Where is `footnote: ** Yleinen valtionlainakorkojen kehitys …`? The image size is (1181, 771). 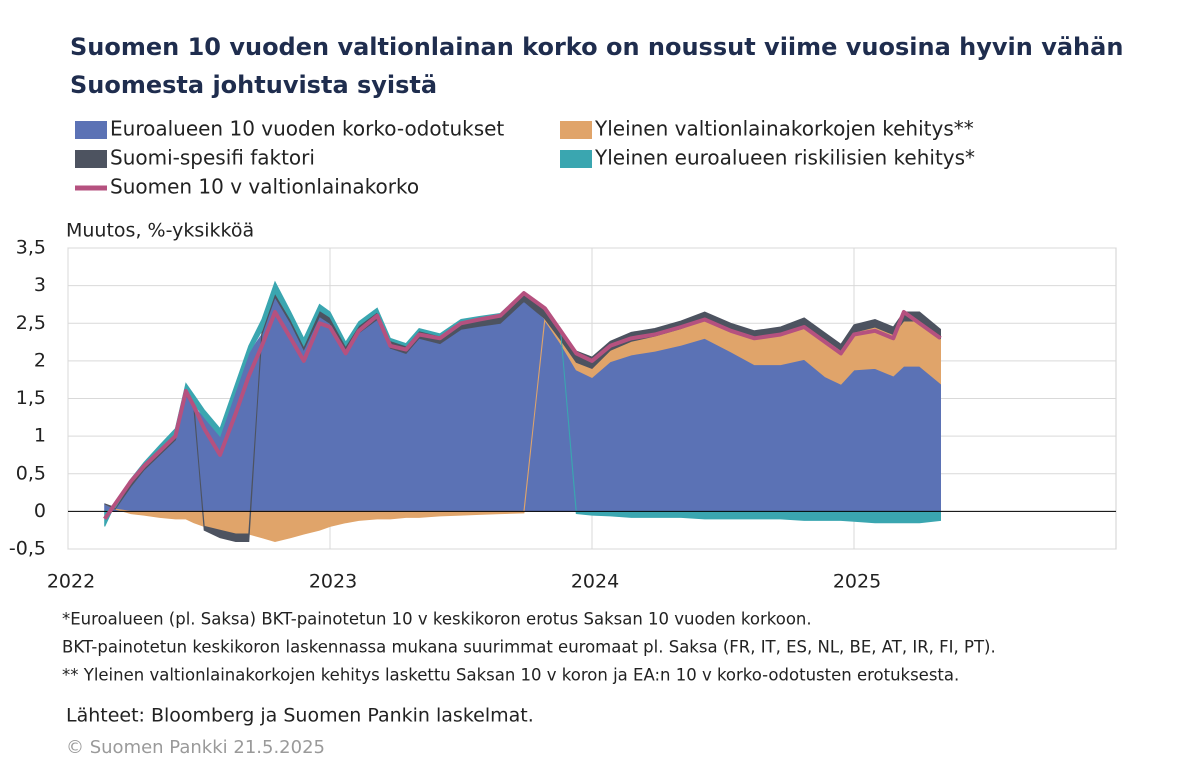 footnote: ** Yleinen valtionlainakorkojen kehitys … is located at coordinates (510, 675).